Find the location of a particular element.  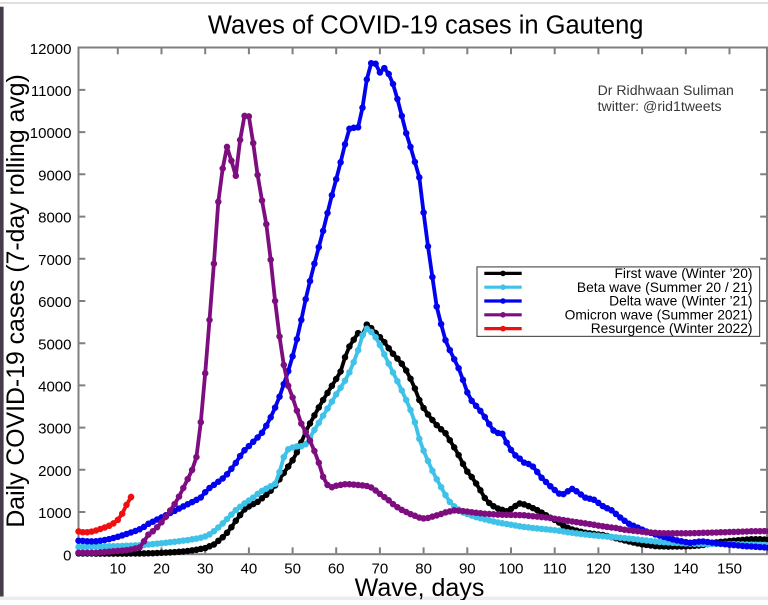

svg-text: 150 is located at coordinates (729, 569).